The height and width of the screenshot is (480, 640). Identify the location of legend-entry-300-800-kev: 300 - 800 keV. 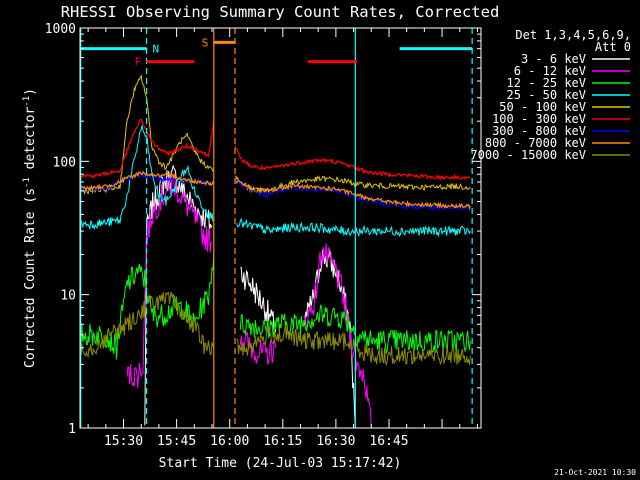
(561, 131).